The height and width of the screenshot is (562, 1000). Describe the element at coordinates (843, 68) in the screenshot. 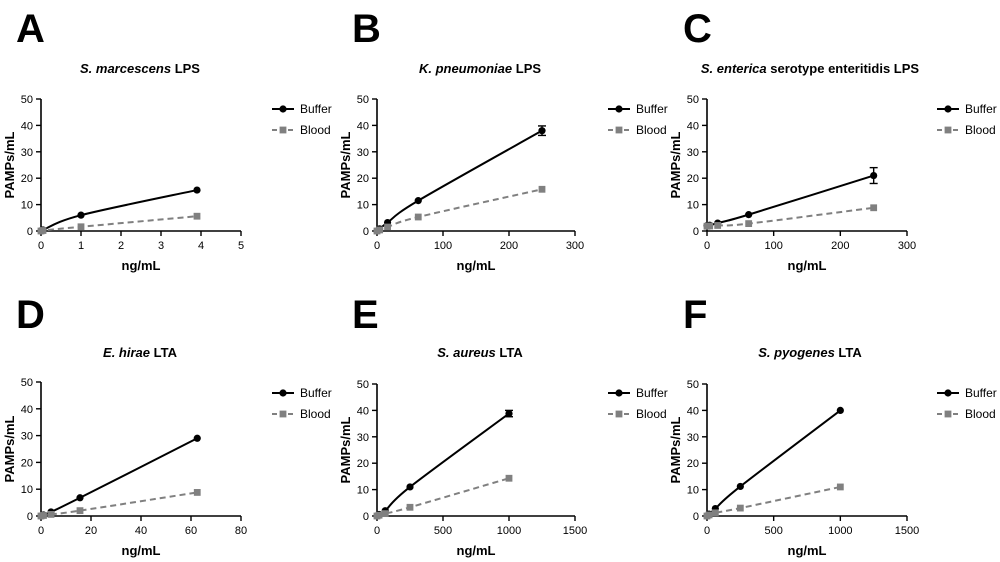

I see `chart-title-suffix: serotype enteritidis LPS` at that location.